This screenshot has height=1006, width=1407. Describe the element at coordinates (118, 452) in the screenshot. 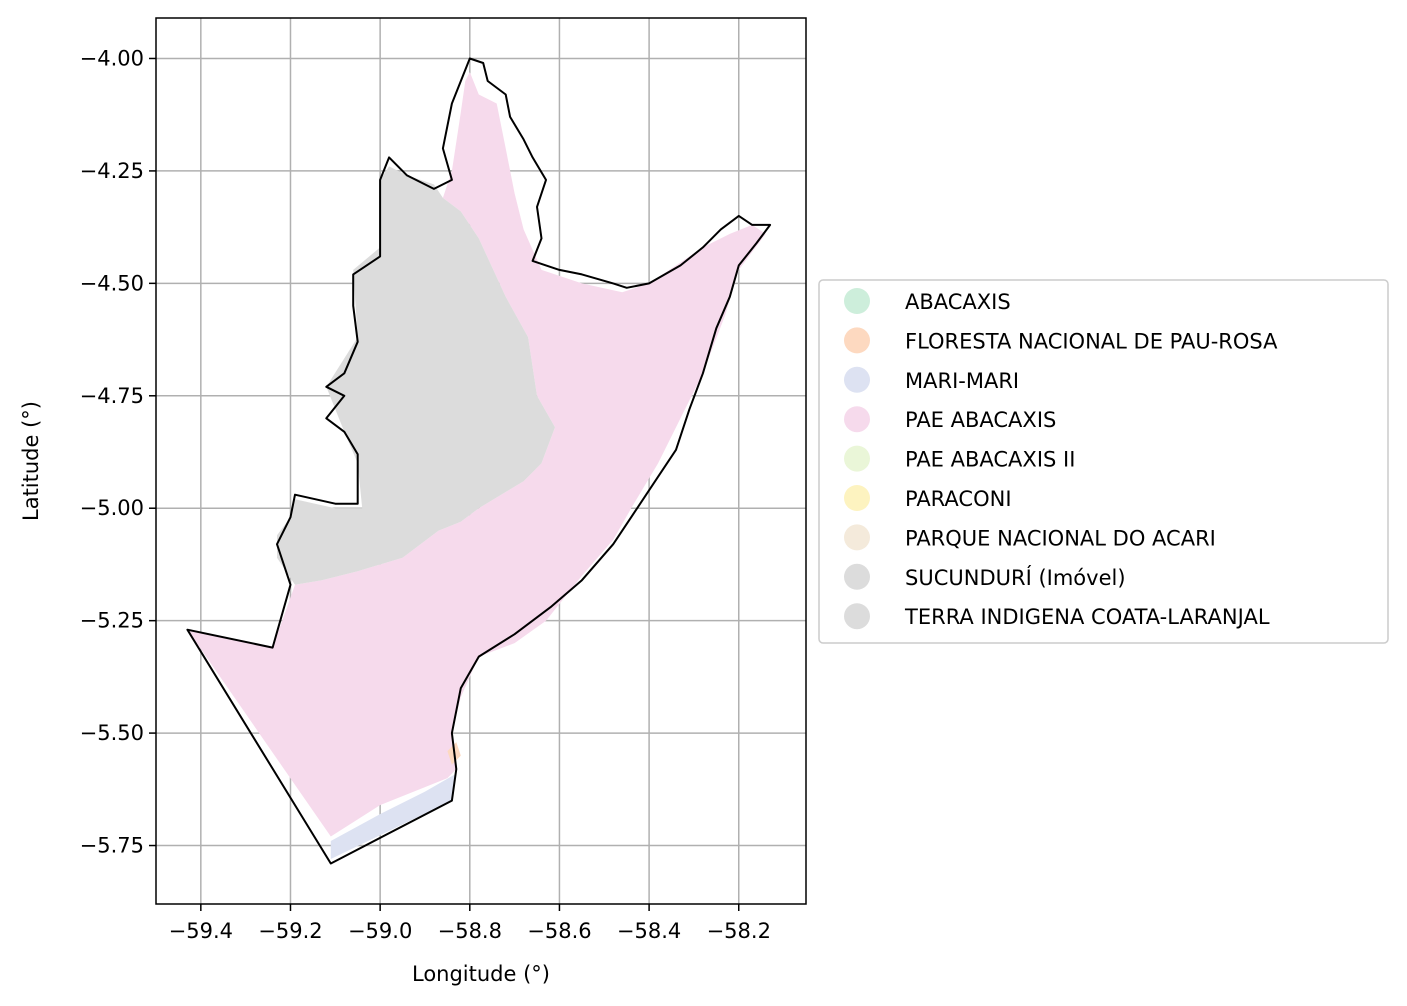

I see `y-axis-ticks: −4.00 −4.25 −4.50 −4.75 −5.00 −5.25 −5.50 −5.75` at that location.